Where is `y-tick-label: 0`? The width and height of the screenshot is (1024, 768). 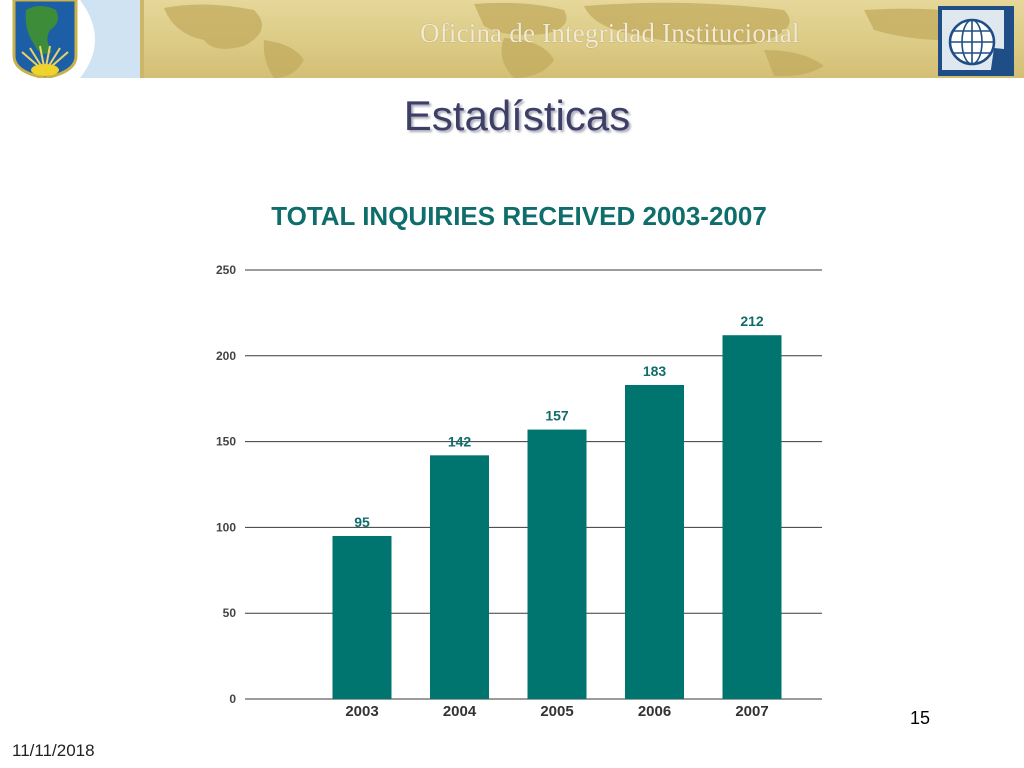 y-tick-label: 0 is located at coordinates (232, 699).